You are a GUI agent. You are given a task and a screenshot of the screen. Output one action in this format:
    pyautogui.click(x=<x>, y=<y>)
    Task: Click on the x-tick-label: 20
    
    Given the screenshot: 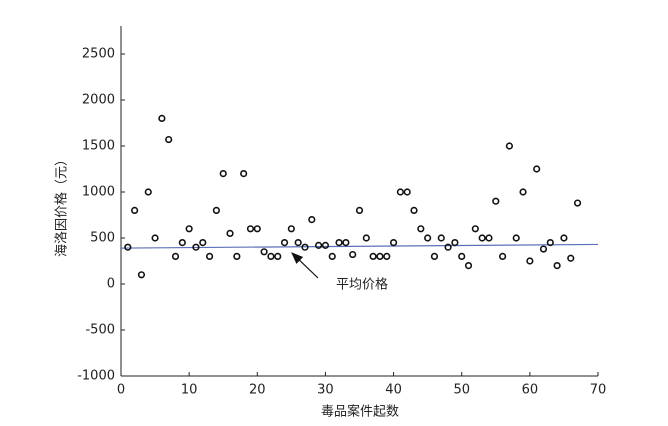 What is the action you would take?
    pyautogui.click(x=257, y=390)
    